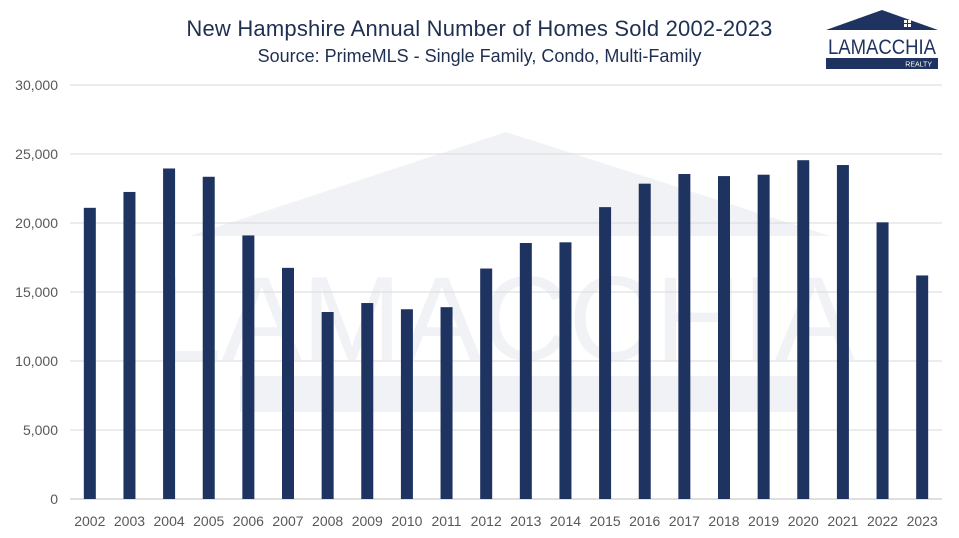 The image size is (959, 538). I want to click on bar-2003, so click(129, 345).